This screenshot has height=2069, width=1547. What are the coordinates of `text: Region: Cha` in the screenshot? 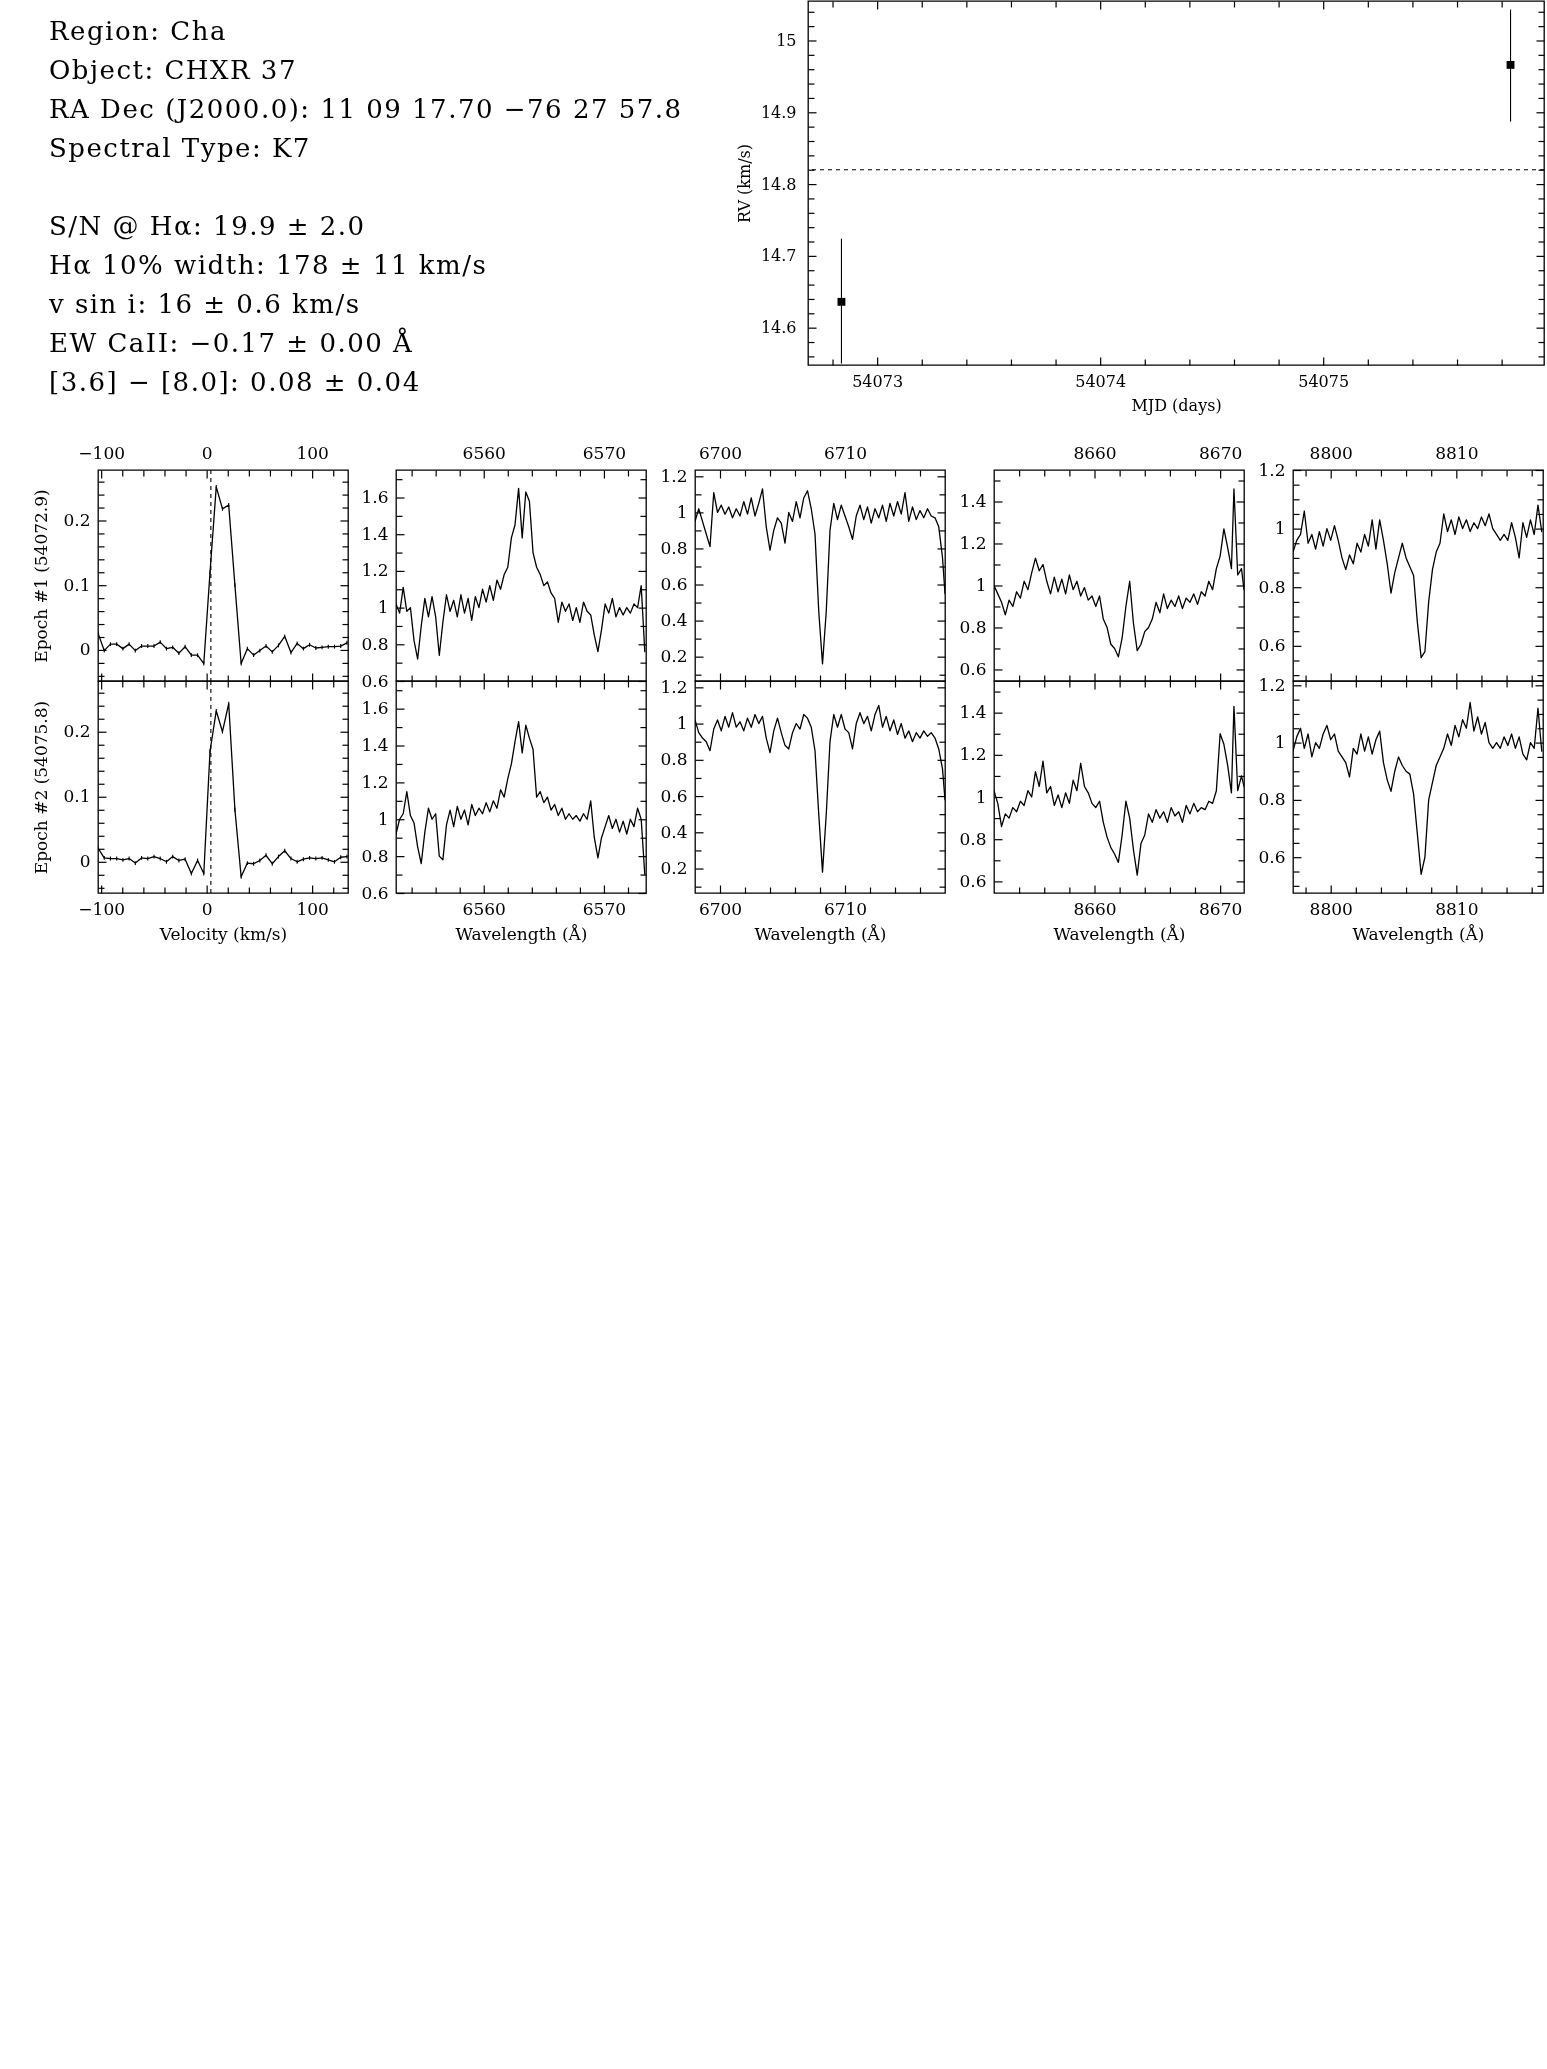 It's located at (138, 31).